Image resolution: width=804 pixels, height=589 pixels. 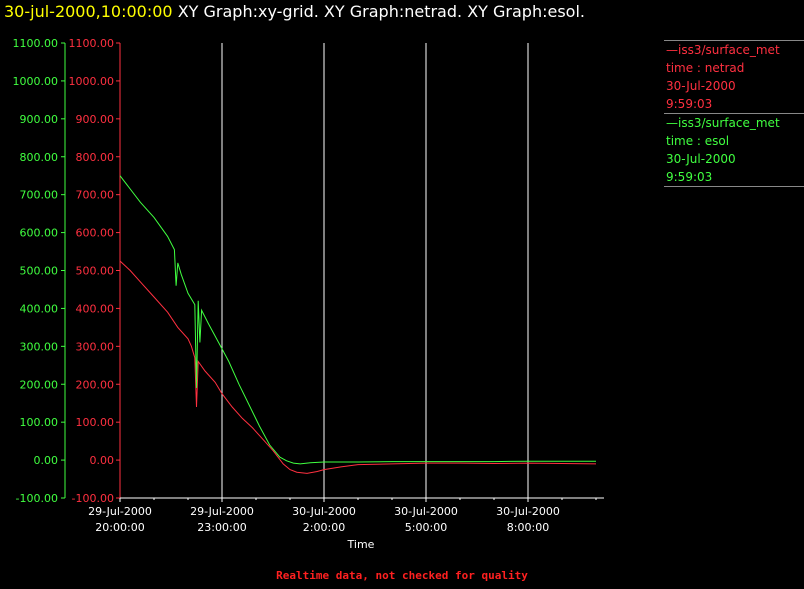 What do you see at coordinates (95, 422) in the screenshot?
I see `y-tick-label-netrad-10: 100.00` at bounding box center [95, 422].